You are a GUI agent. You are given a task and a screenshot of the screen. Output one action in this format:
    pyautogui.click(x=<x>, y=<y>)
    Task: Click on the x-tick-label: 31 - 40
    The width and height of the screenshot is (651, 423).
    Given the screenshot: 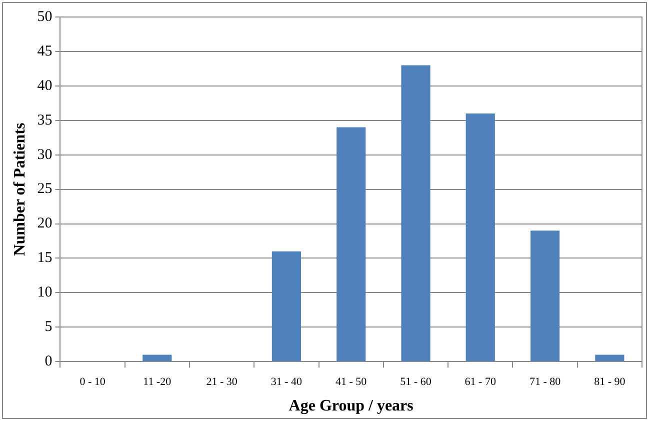 What is the action you would take?
    pyautogui.click(x=286, y=382)
    